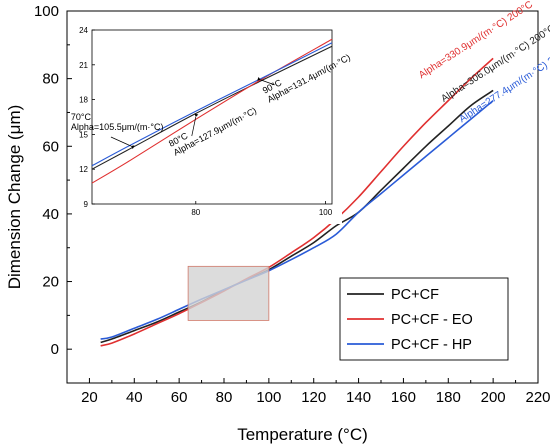  I want to click on x-tick-label: 40, so click(134, 397).